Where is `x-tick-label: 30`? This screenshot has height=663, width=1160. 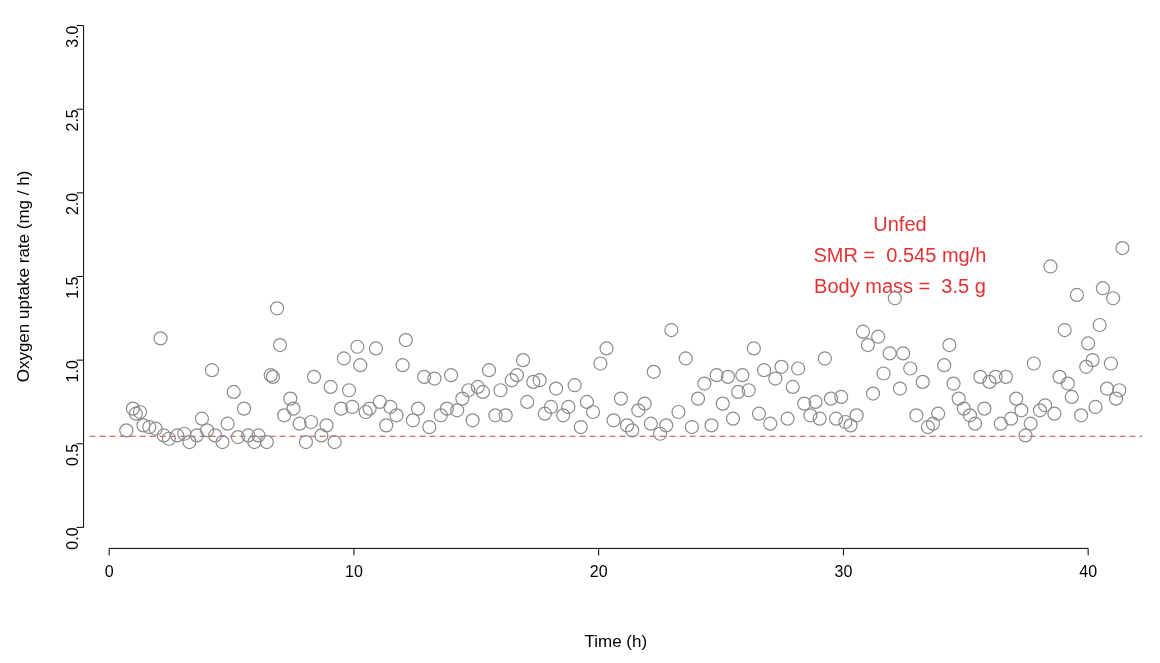
x-tick-label: 30 is located at coordinates (843, 572).